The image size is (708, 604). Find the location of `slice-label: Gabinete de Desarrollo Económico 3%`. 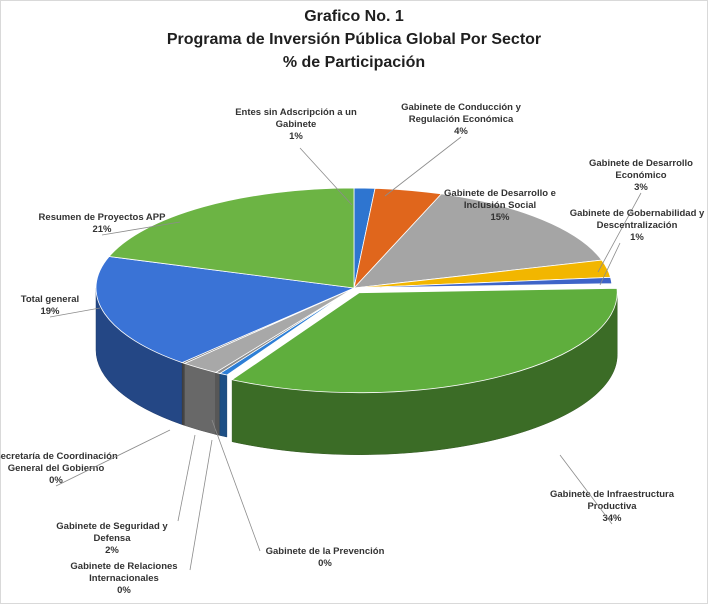

slice-label: Gabinete de Desarrollo Económico 3% is located at coordinates (641, 175).